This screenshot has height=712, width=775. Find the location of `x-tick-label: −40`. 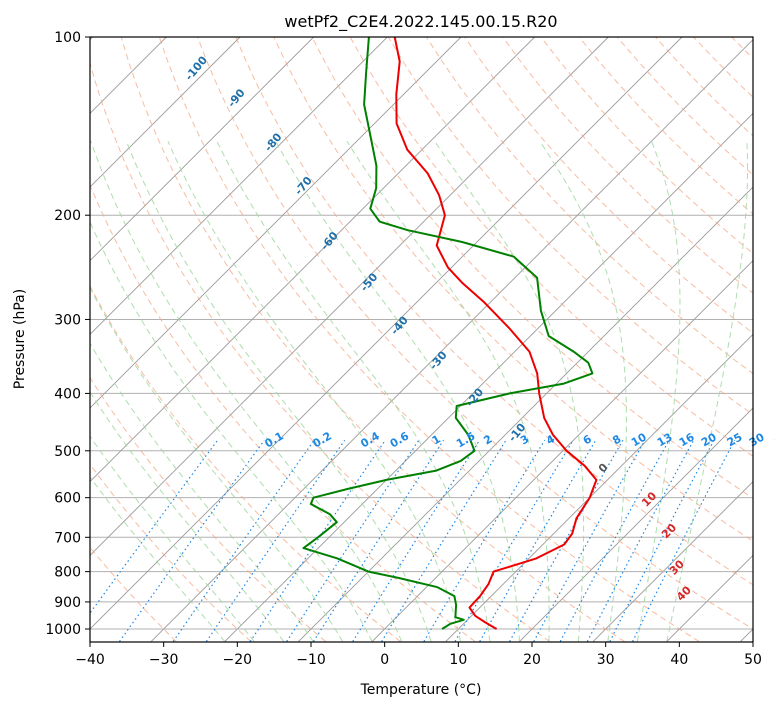

x-tick-label: −40 is located at coordinates (90, 660).